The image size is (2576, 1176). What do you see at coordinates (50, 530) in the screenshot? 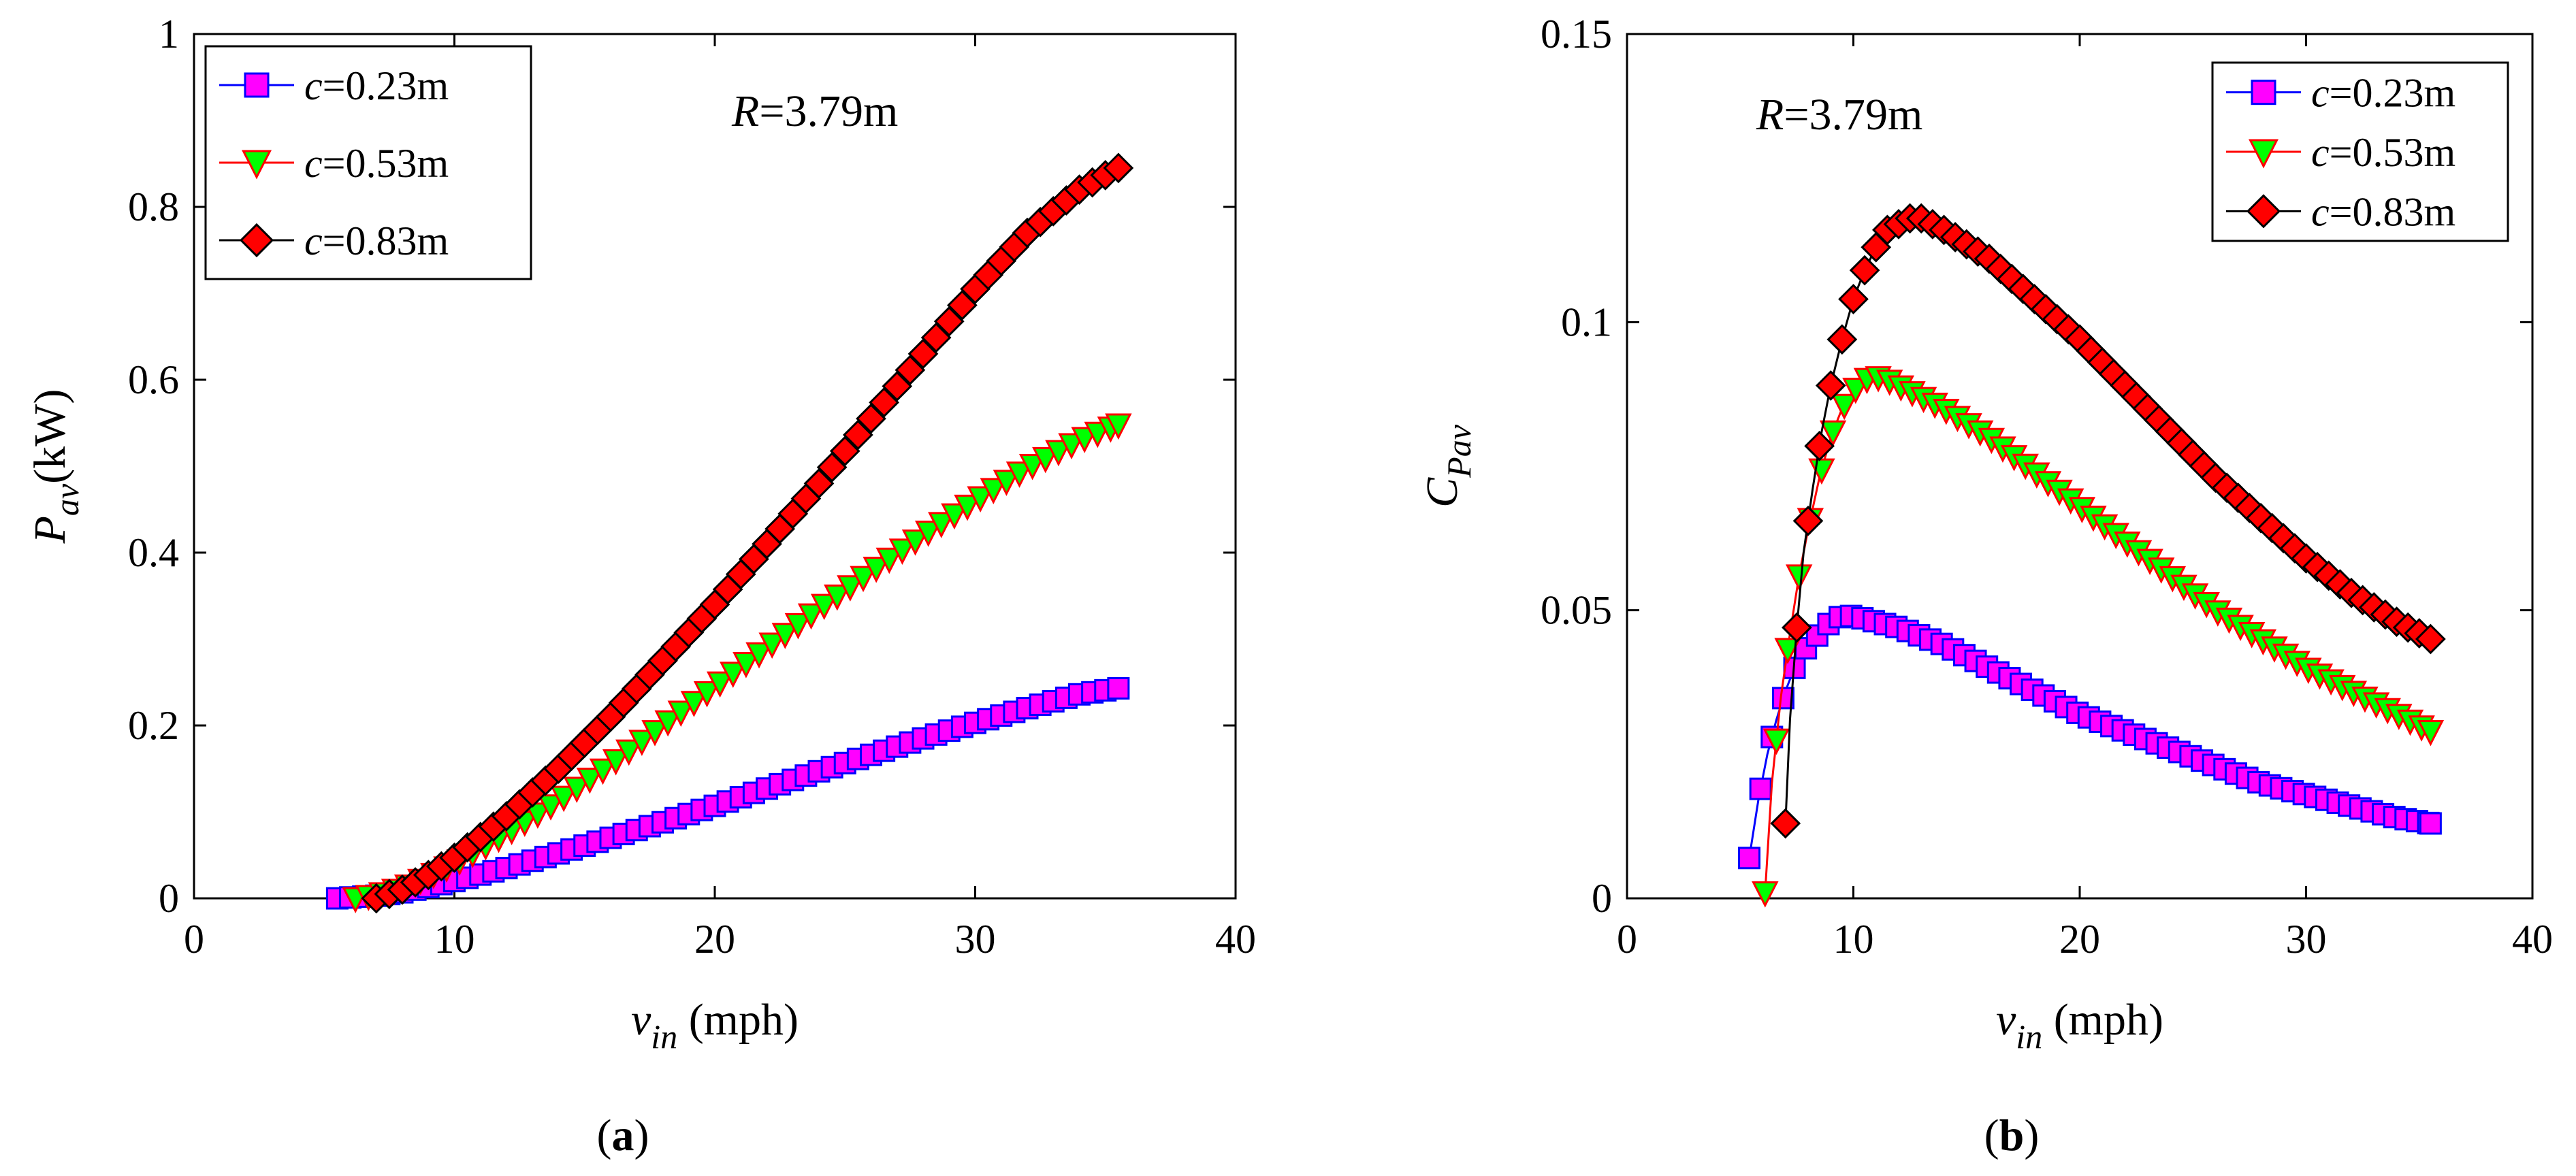
I see `text-part: P` at bounding box center [50, 530].